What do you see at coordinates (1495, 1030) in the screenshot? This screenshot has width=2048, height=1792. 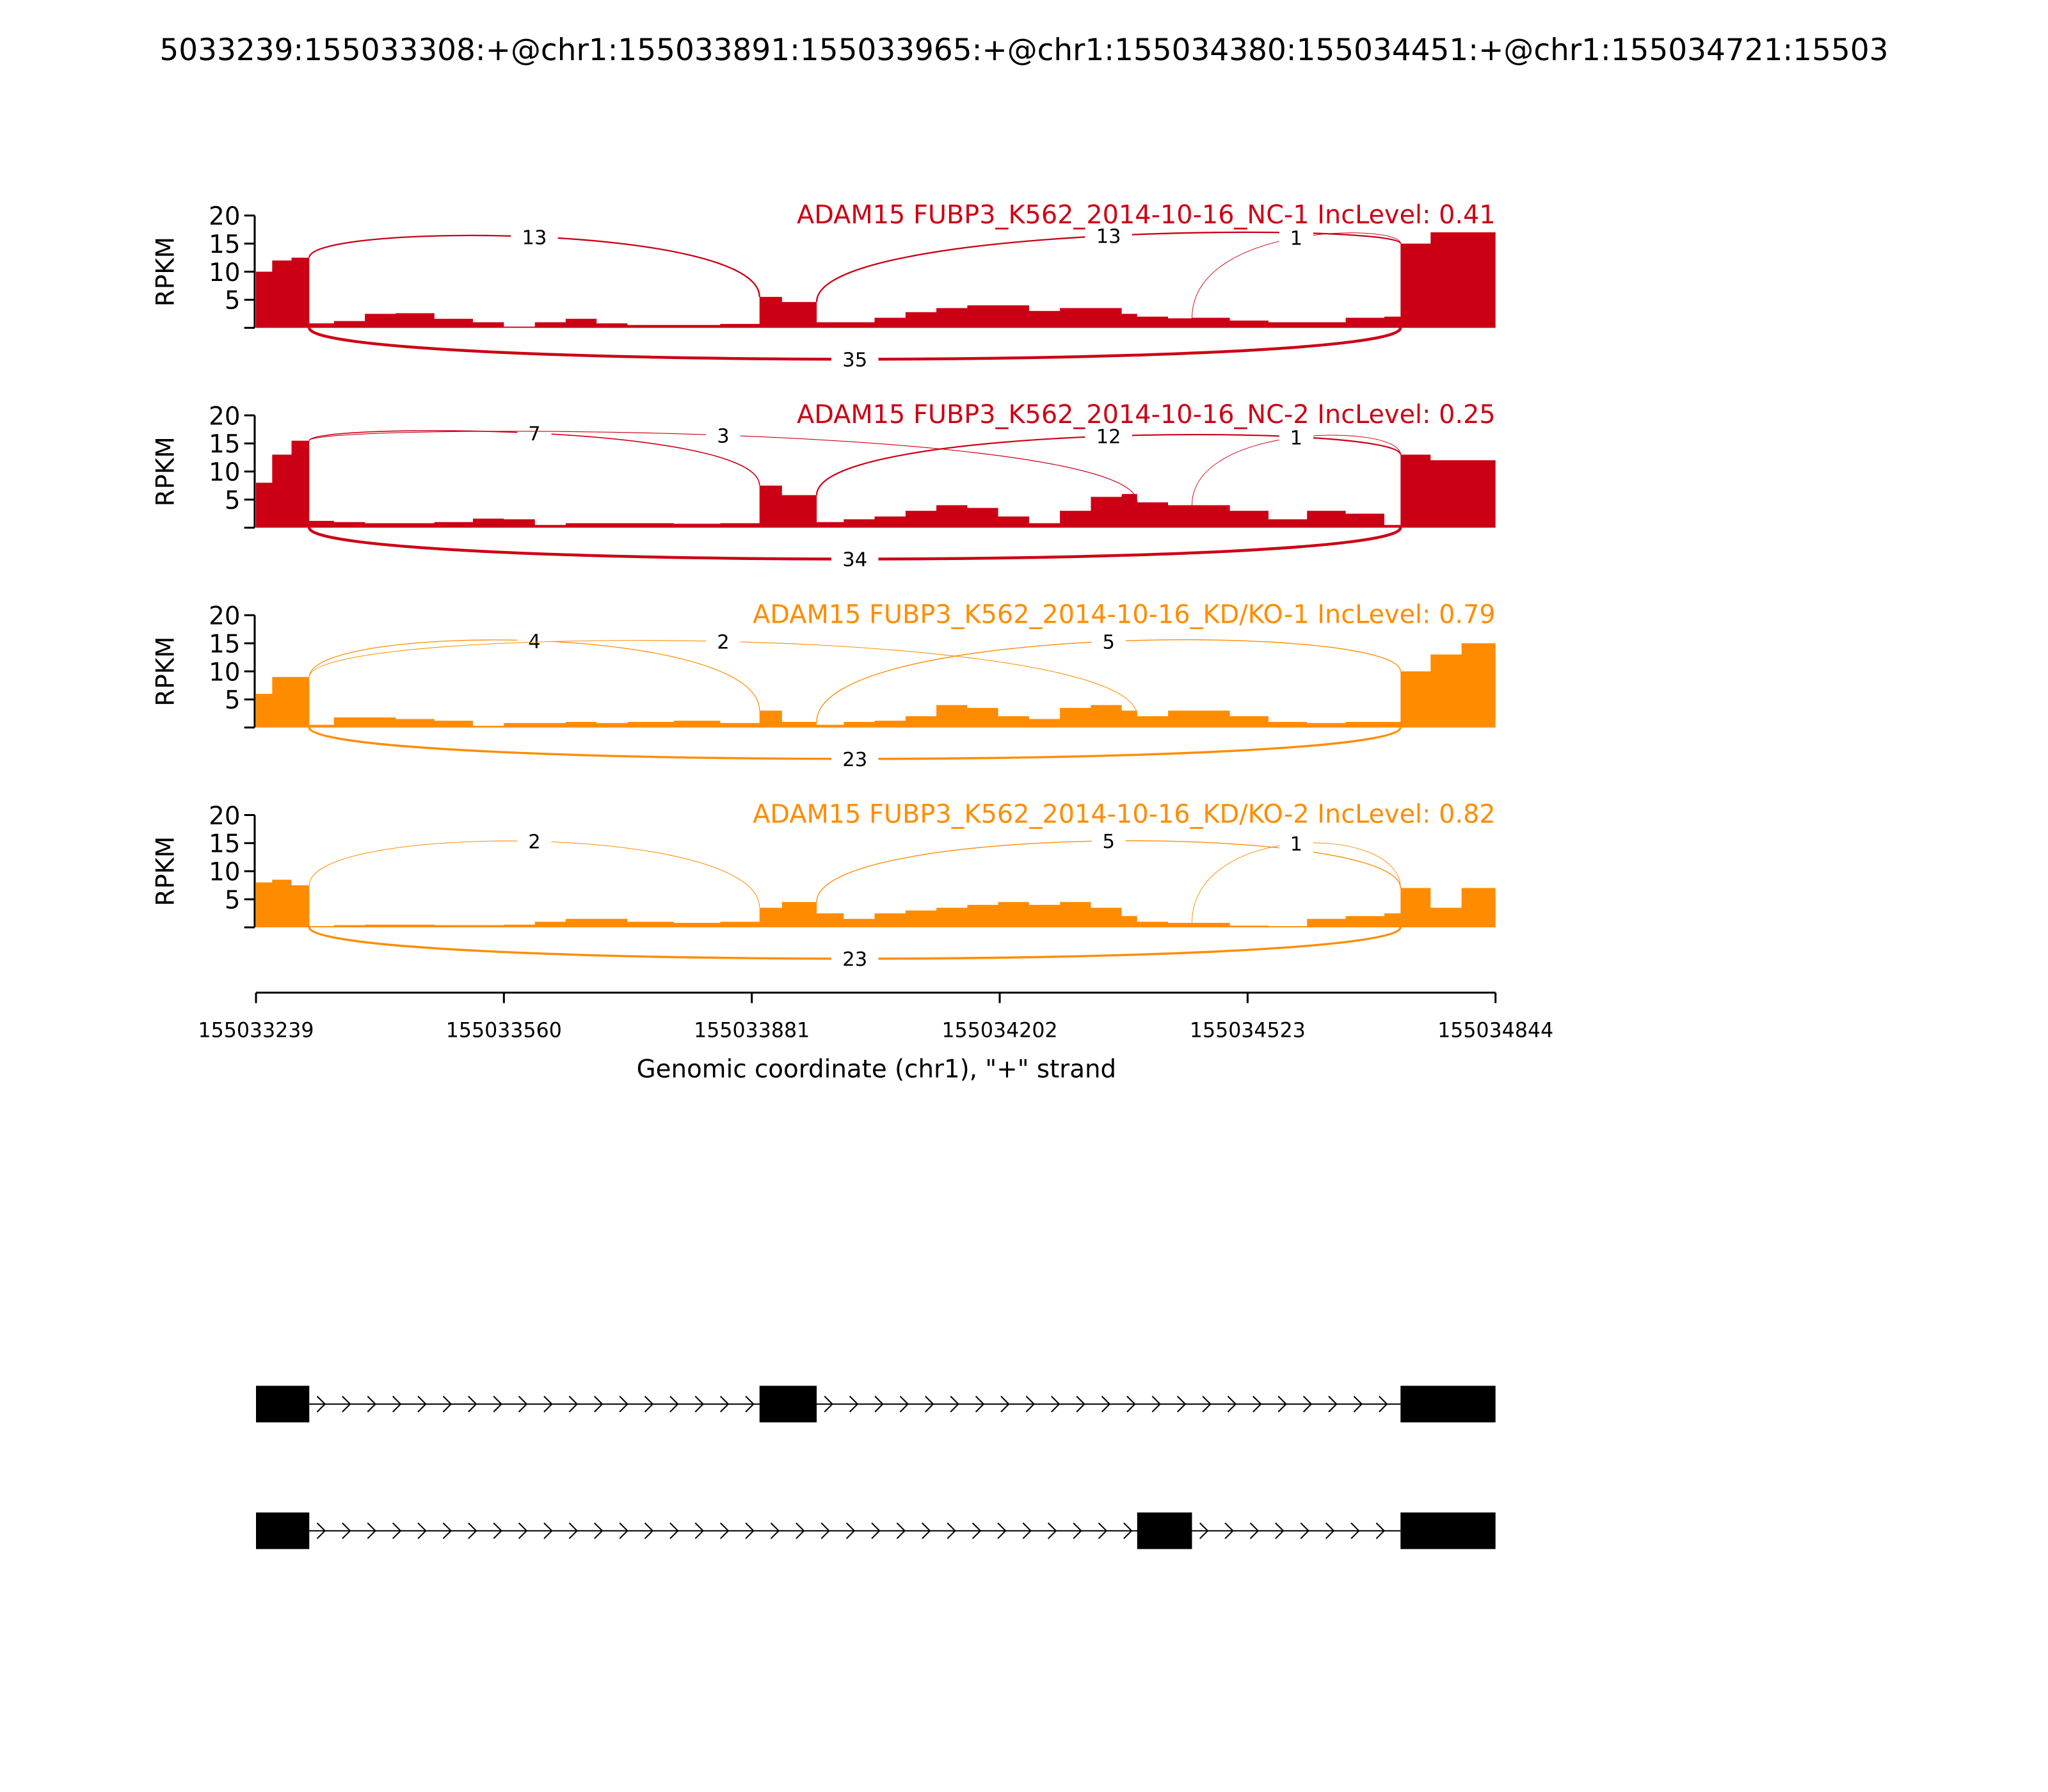 I see `x-tick-label: 155034844` at bounding box center [1495, 1030].